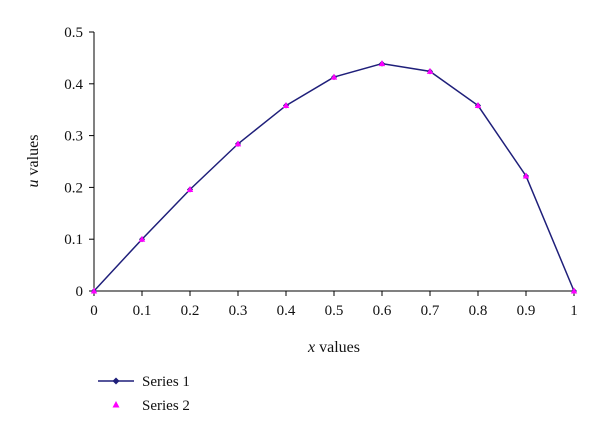 The width and height of the screenshot is (600, 437). What do you see at coordinates (33, 157) in the screenshot?
I see `y-axis-label-rest: values` at bounding box center [33, 157].